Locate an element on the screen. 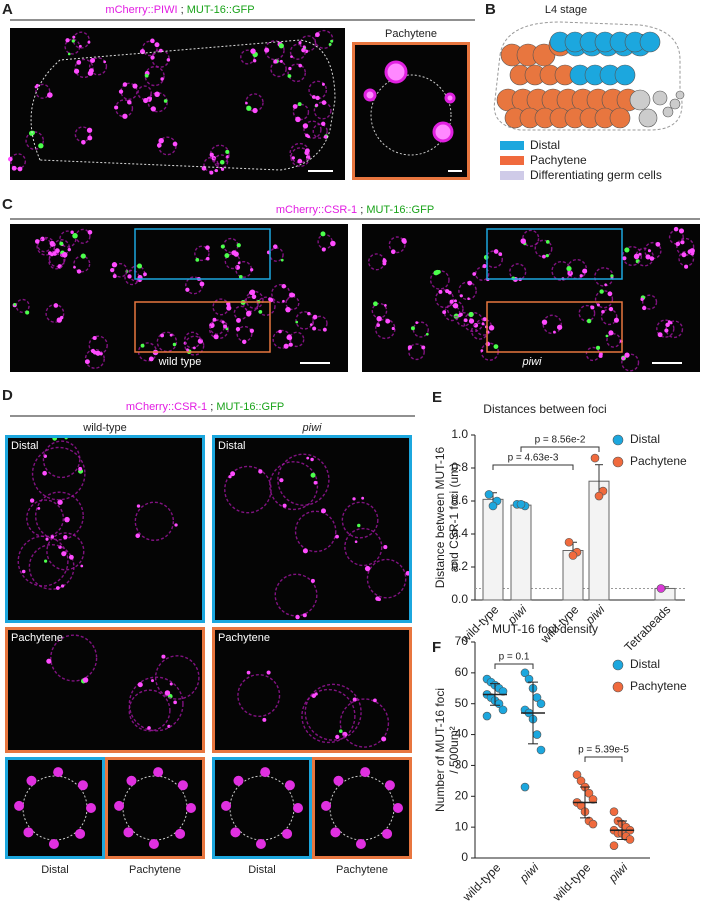  panel-label: C is located at coordinates (7, 204).